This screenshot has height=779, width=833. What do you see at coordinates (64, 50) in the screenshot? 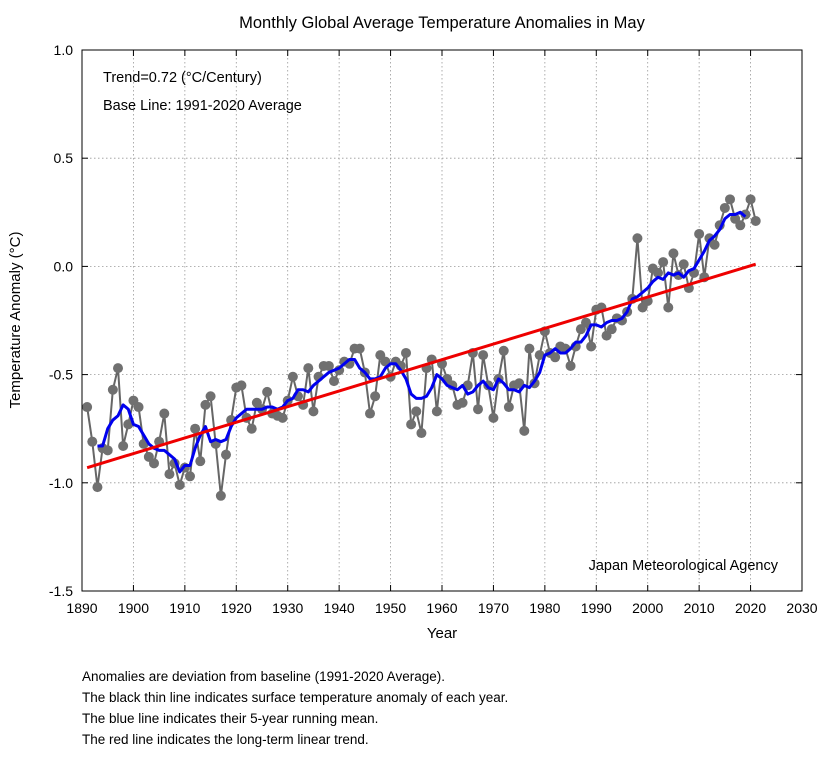
I see `y-tick-label: 1.0` at bounding box center [64, 50].